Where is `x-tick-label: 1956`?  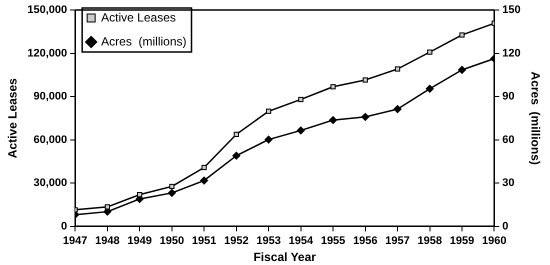 x-tick-label: 1956 is located at coordinates (365, 241).